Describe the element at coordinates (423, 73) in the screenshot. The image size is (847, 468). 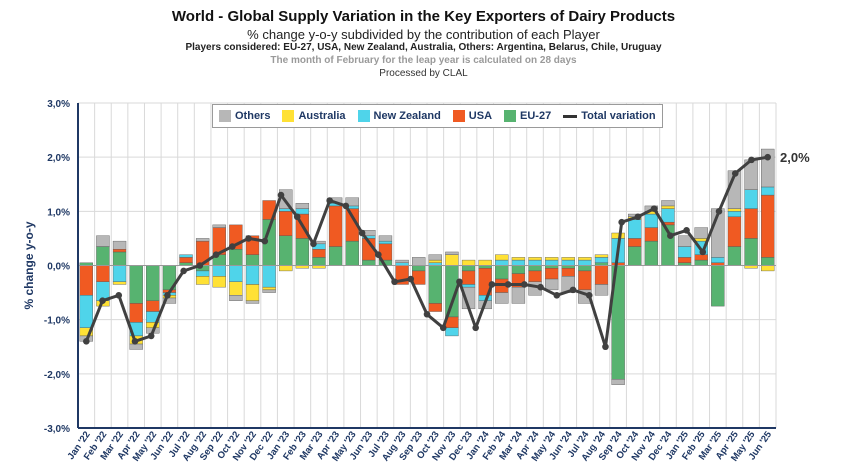
I see `processed-by: Processed by CLAL` at that location.